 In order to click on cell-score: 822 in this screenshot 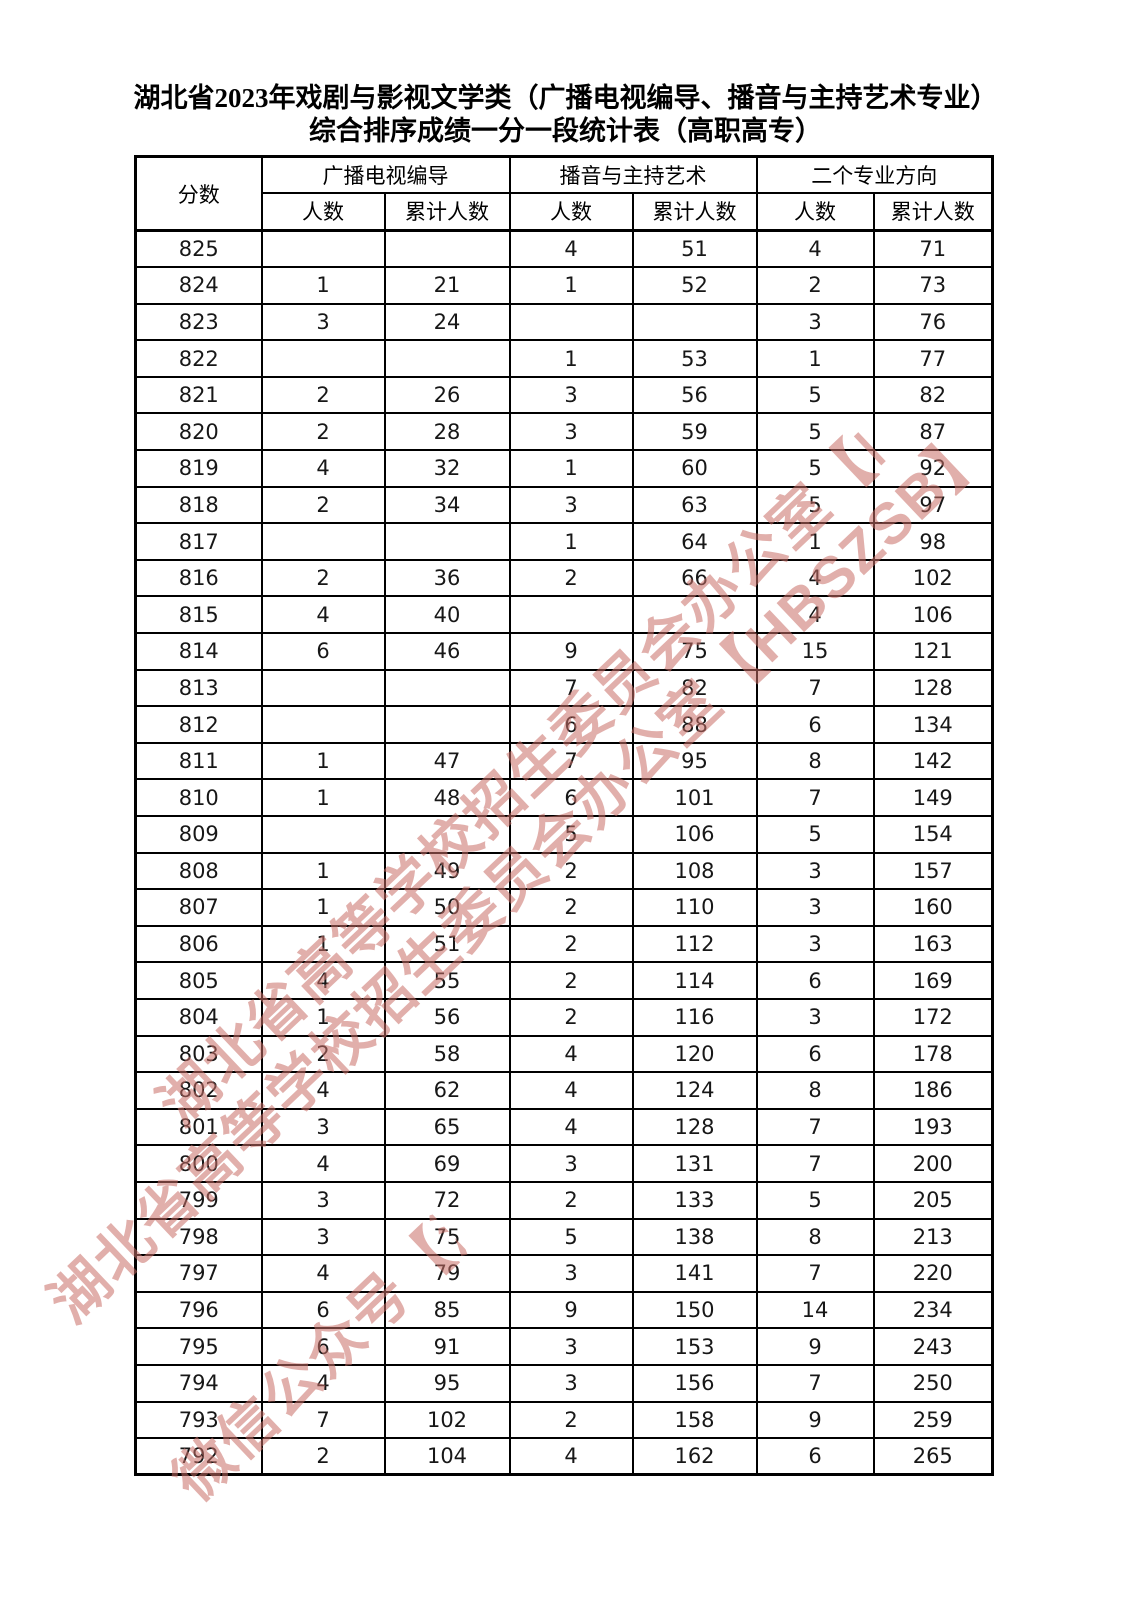, I will do `click(198, 358)`.